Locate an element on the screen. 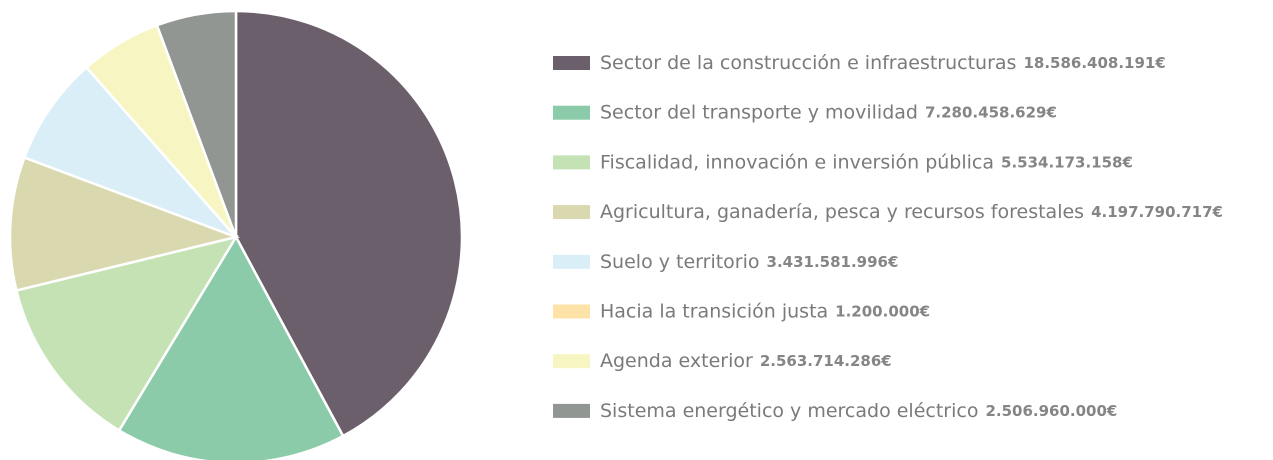 Image resolution: width=1273 pixels, height=460 pixels. value-label: 18.586.408.191€ is located at coordinates (1094, 63).